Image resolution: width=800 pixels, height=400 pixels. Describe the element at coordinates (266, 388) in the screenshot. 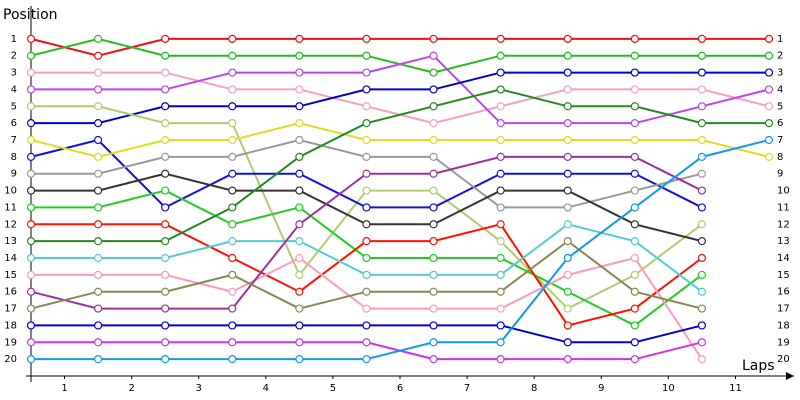

I see `x-tick-label: 4` at that location.